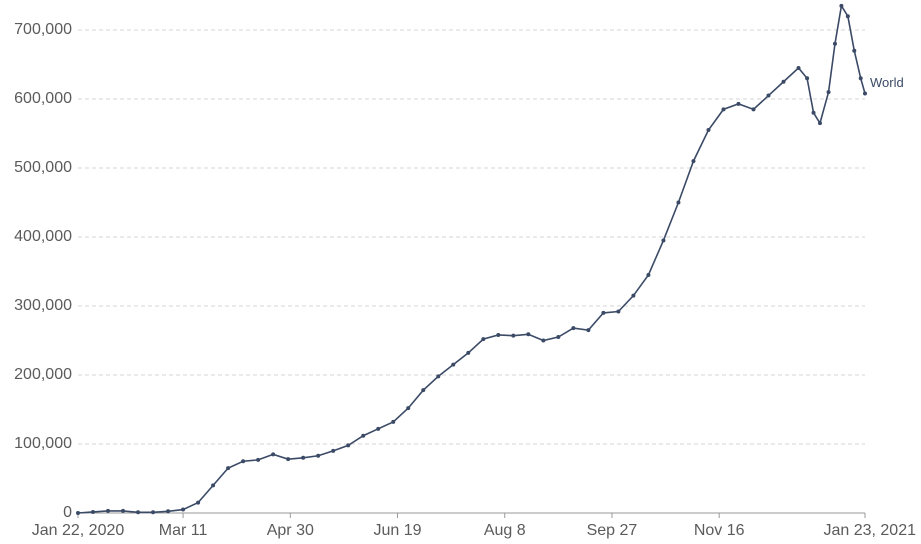 Image resolution: width=921 pixels, height=544 pixels. I want to click on y-tick-label: 300,000, so click(43, 305).